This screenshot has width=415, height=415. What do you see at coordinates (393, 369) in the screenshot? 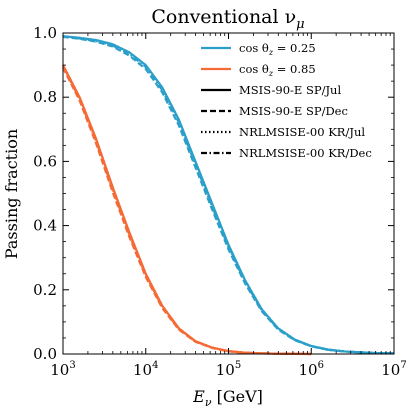
I see `x-tick-label-4: 10⁷` at bounding box center [393, 369].